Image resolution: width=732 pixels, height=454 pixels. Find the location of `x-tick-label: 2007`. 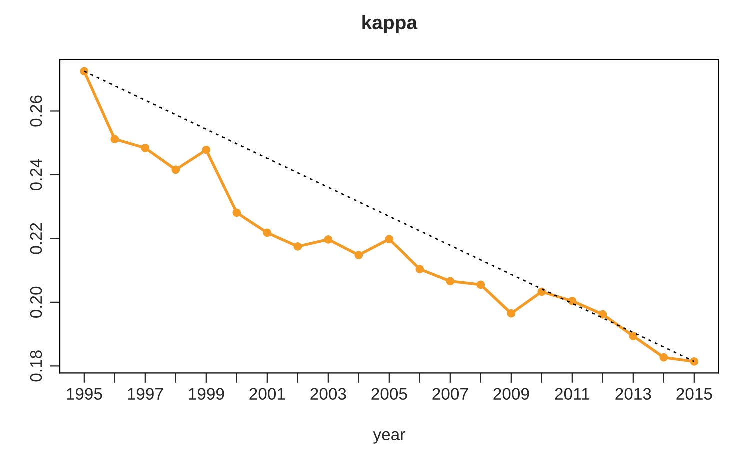

x-tick-label: 2007 is located at coordinates (450, 394).